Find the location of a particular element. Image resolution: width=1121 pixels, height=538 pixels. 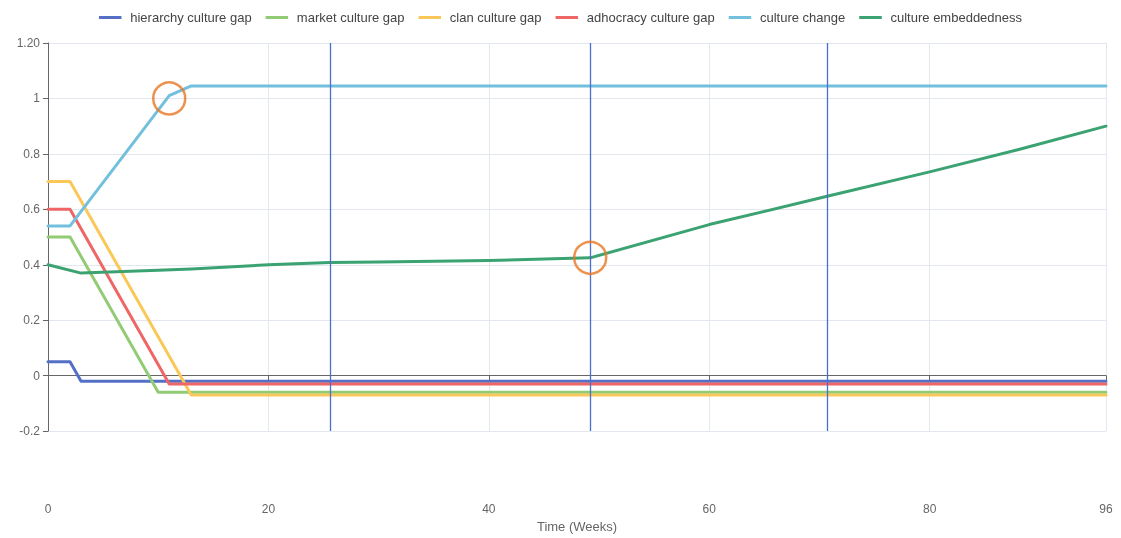

y-tick-label: -0.2 is located at coordinates (30, 431).